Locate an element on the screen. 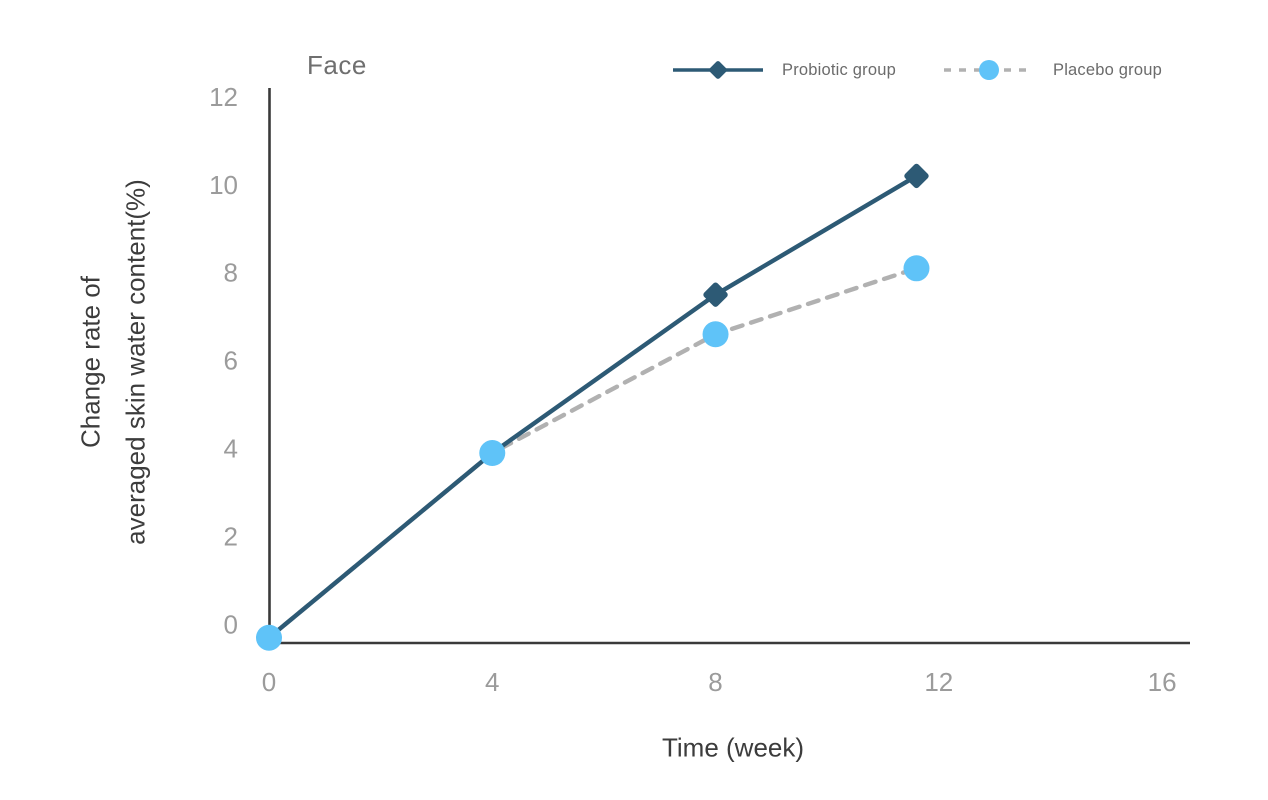  x-tick-label: 4 is located at coordinates (492, 682).